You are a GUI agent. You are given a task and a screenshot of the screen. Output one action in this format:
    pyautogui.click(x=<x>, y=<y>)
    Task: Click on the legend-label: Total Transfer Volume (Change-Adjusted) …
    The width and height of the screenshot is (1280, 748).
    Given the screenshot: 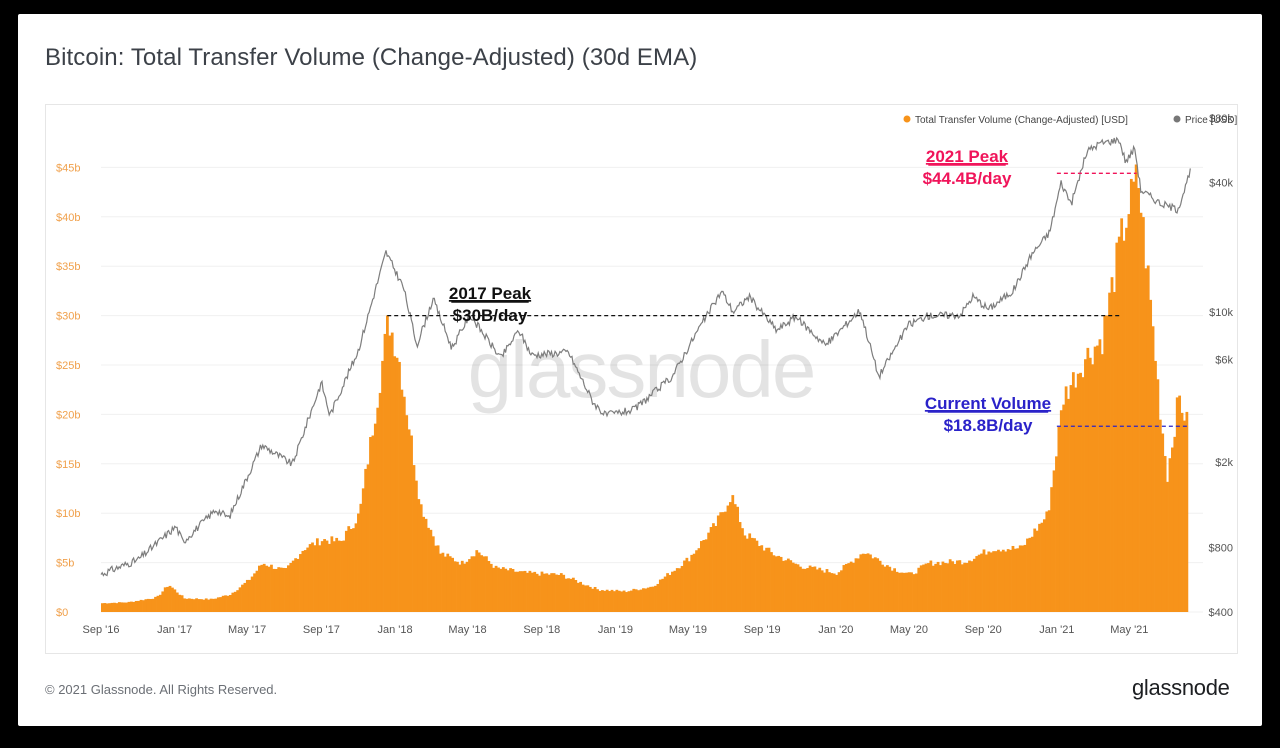 What is the action you would take?
    pyautogui.click(x=1021, y=120)
    